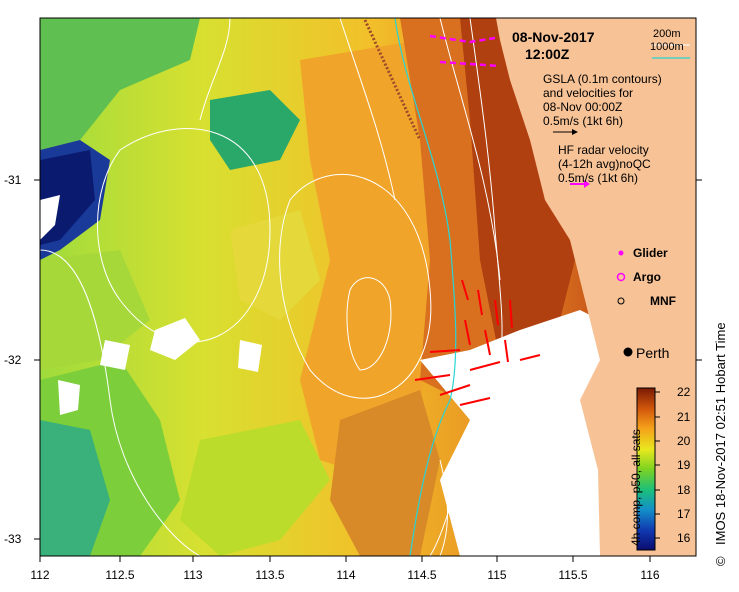 The height and width of the screenshot is (592, 739). I want to click on x-tick-label: 113, so click(193, 575).